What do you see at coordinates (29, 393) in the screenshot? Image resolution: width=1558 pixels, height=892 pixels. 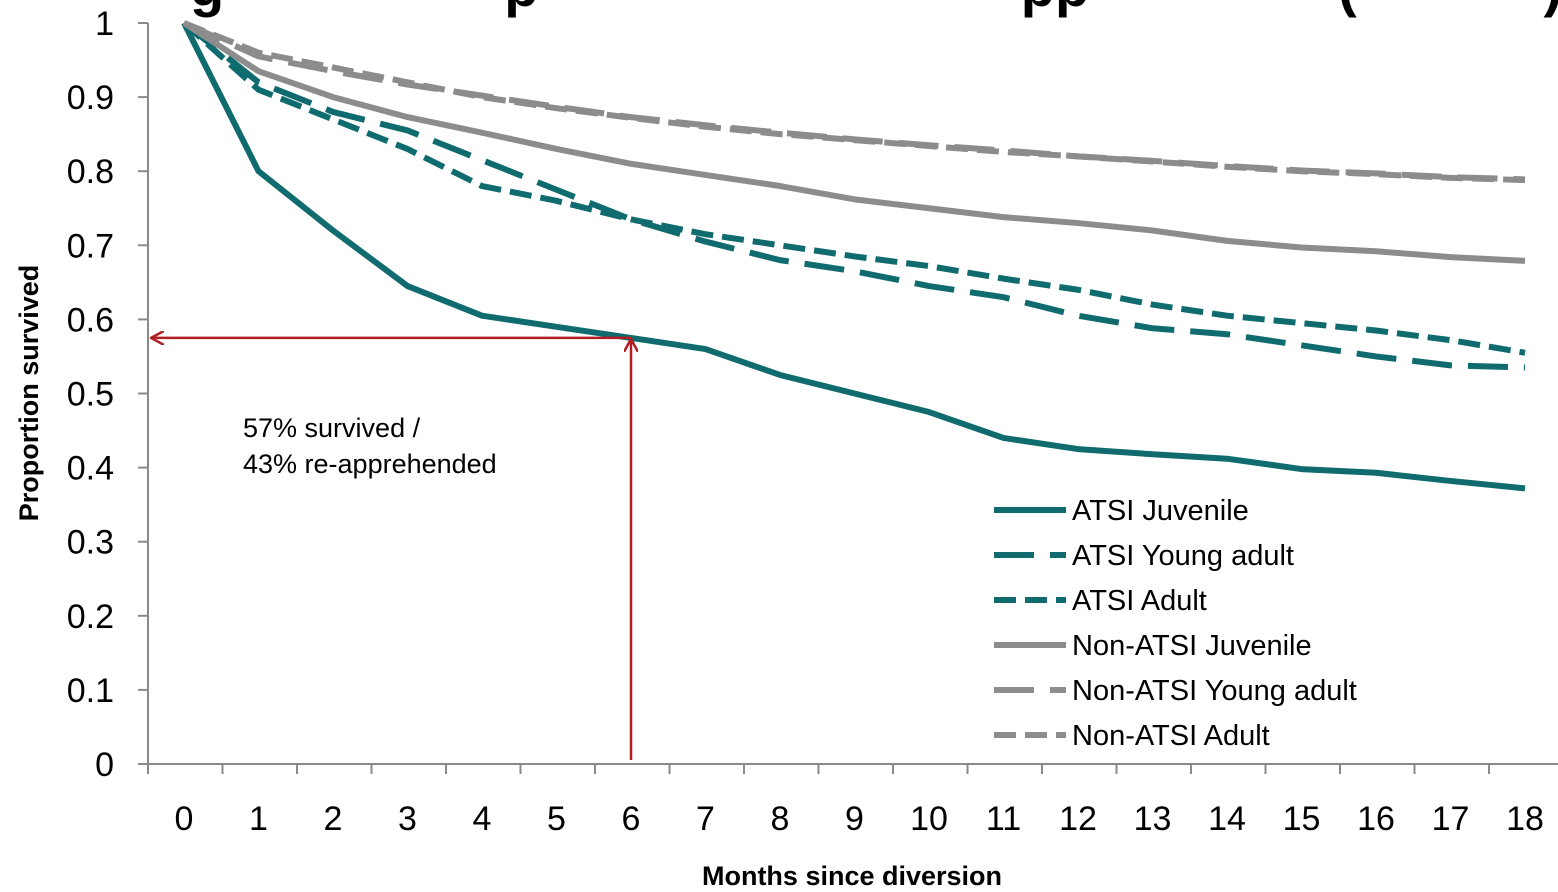 I see `y-axis-title: Proportion survived` at bounding box center [29, 393].